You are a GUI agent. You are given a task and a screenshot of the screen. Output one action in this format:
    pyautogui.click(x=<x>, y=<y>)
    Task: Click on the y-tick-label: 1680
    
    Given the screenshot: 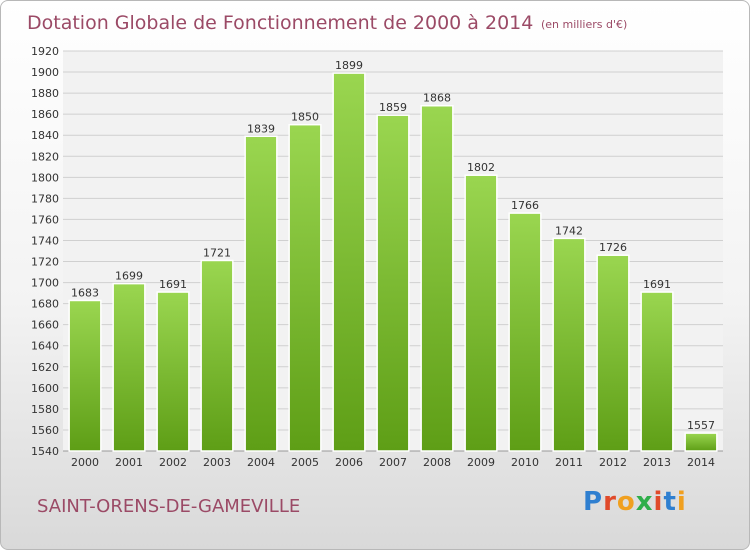 What is the action you would take?
    pyautogui.click(x=45, y=304)
    